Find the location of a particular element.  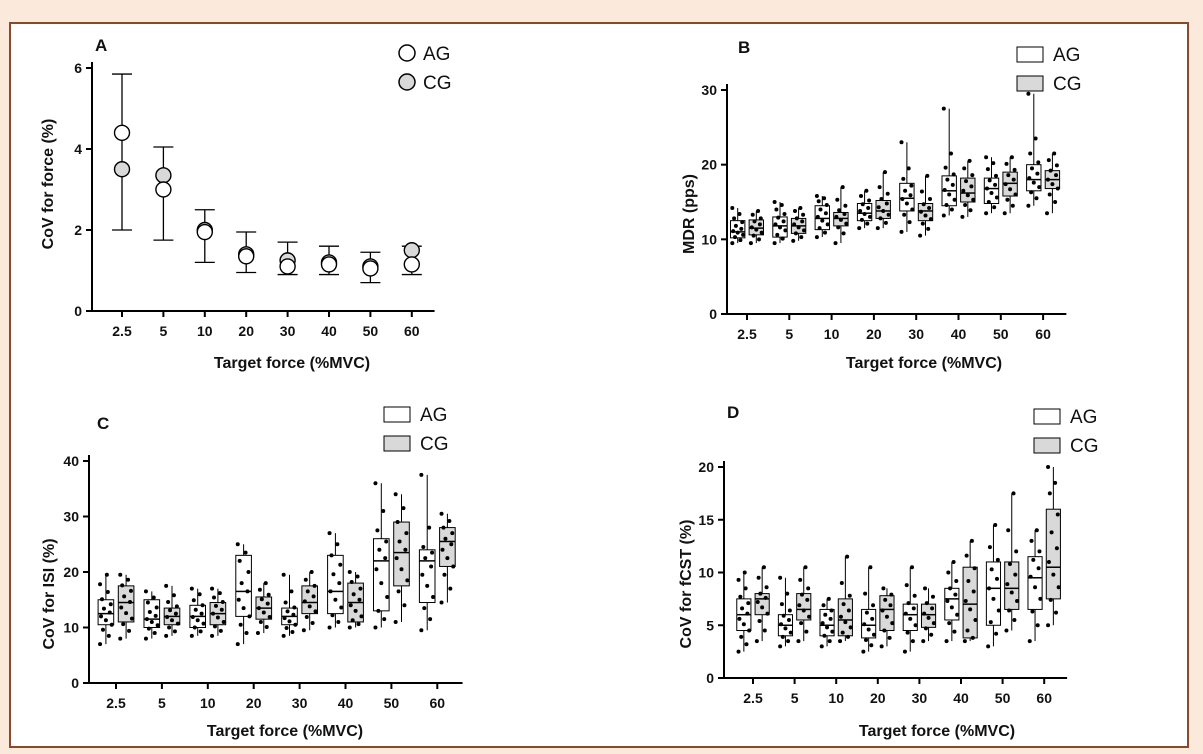

y-axis-title: CoV for ISI (%) is located at coordinates (49, 593).